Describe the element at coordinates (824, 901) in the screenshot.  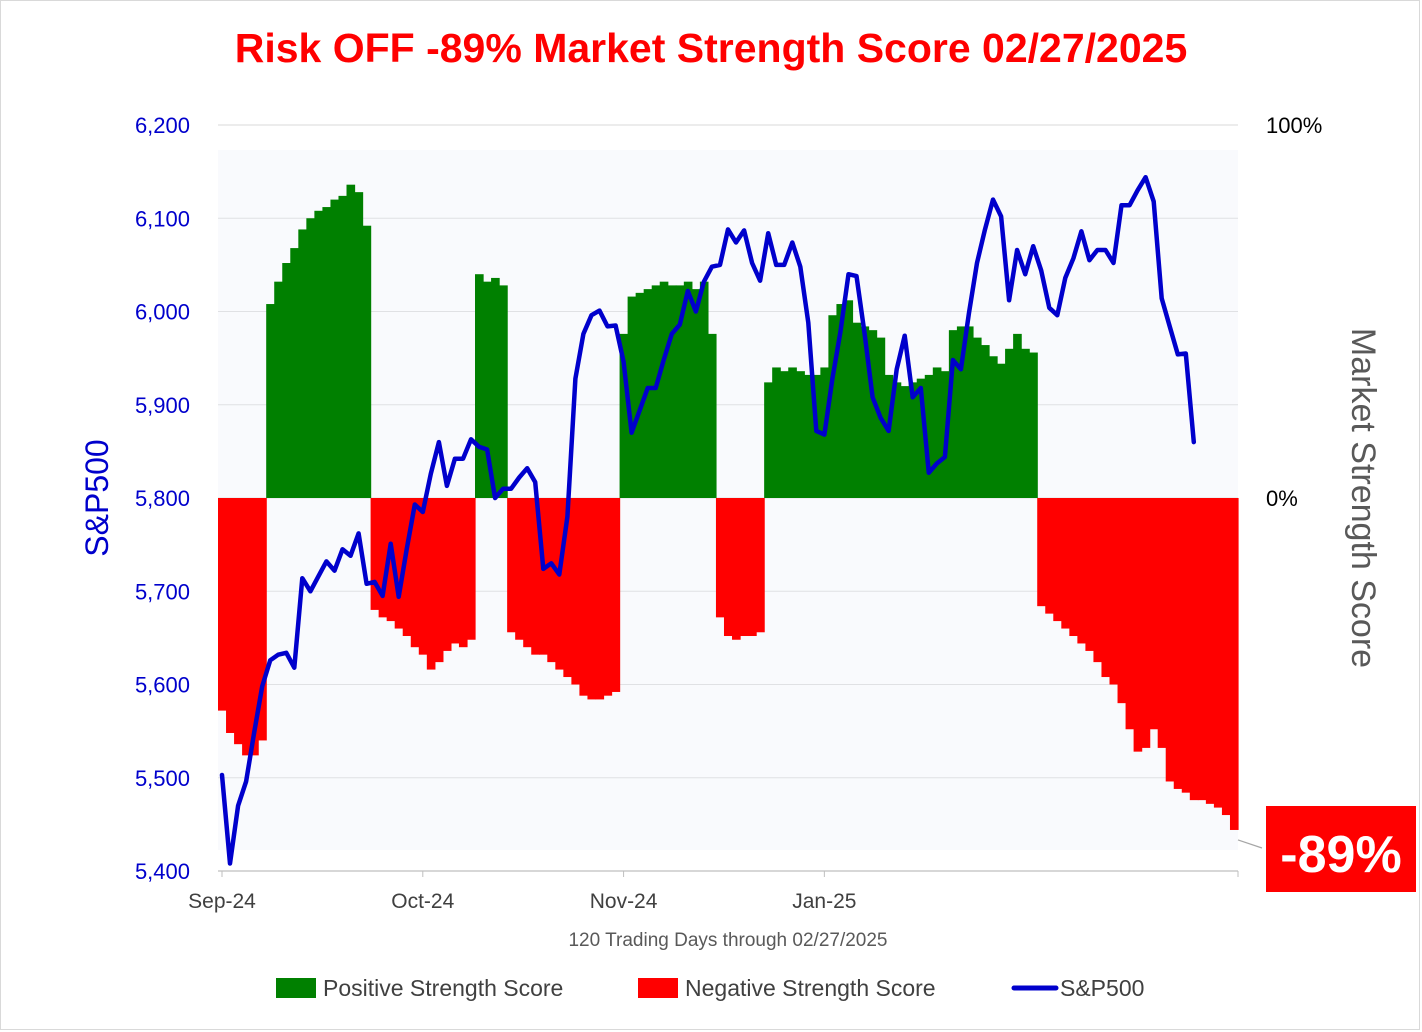
I see `x-axis-tick-label: Jan-25` at that location.